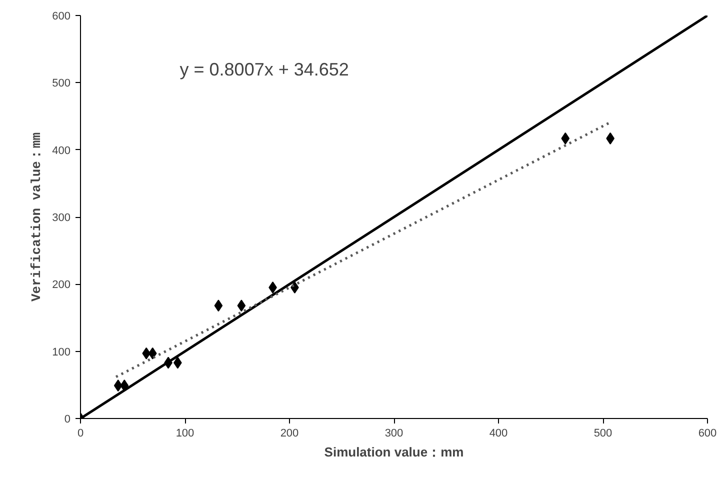 The image size is (727, 488). Describe the element at coordinates (80, 434) in the screenshot. I see `x-tick-label: 0` at that location.